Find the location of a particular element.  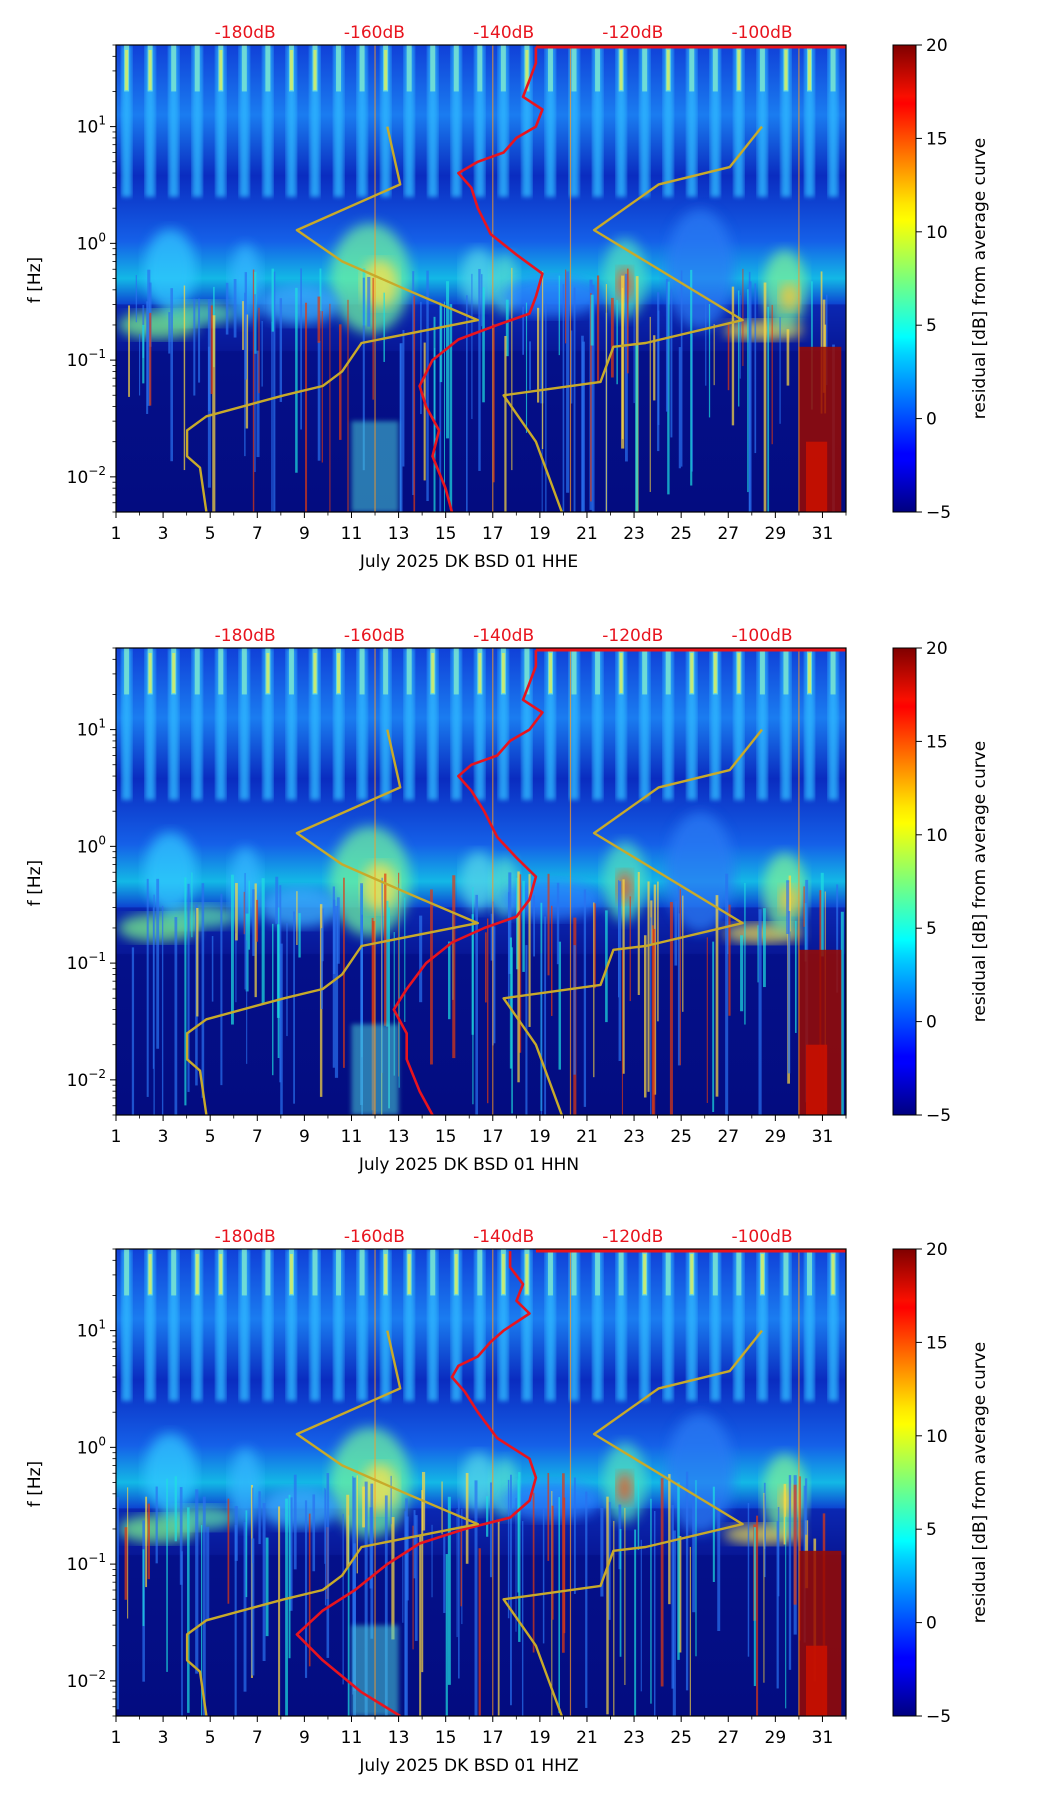

x-axis-label: July 2025 DK BSD 01 HHN is located at coordinates (468, 1165).